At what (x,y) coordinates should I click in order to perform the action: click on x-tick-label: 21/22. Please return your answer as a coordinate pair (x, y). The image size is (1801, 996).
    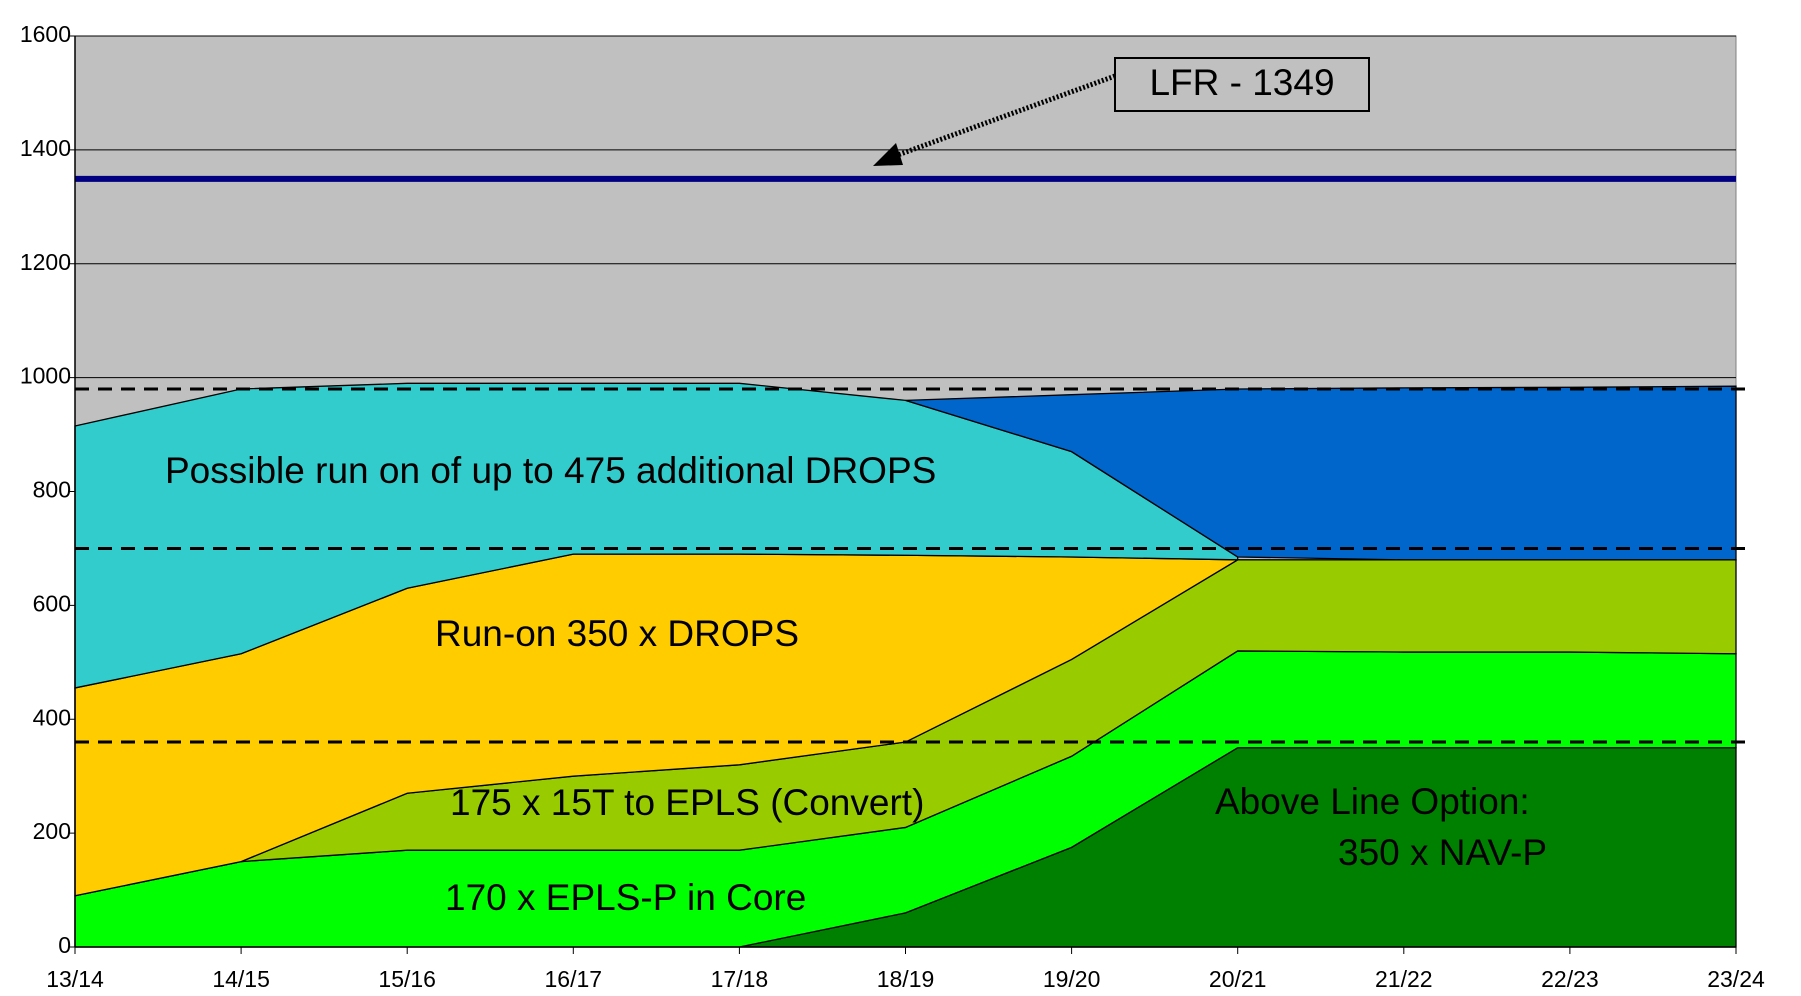
    Looking at the image, I should click on (1404, 979).